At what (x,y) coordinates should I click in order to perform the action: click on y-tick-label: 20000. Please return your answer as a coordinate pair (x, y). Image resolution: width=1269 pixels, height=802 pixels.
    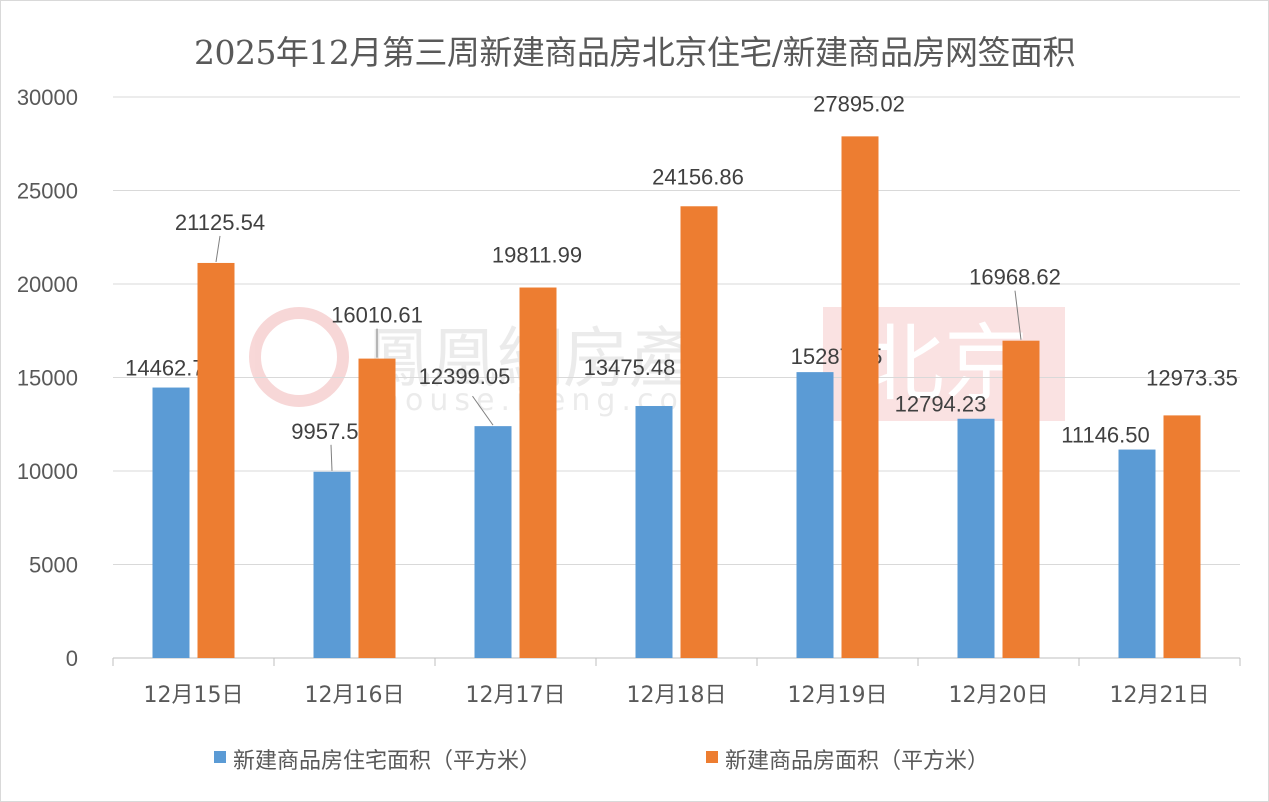
    Looking at the image, I should click on (47, 284).